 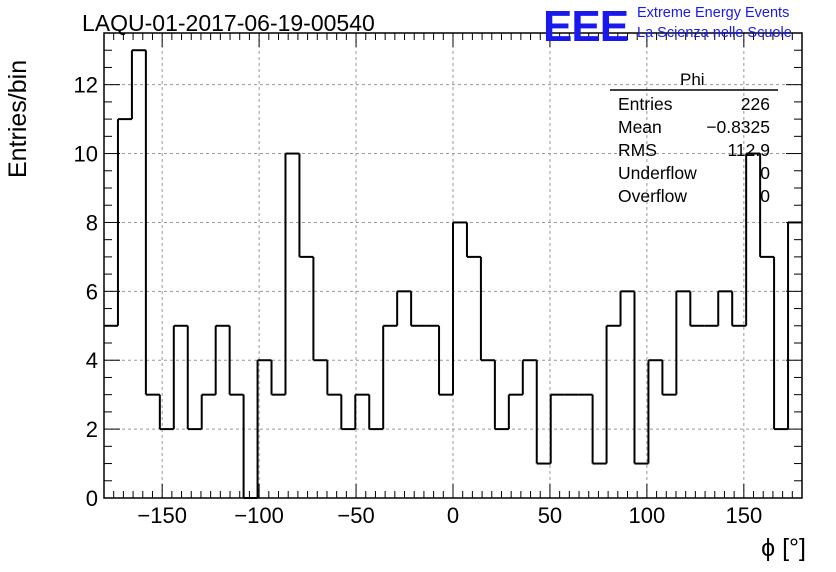 What do you see at coordinates (86, 154) in the screenshot?
I see `y-tick-label: 10` at bounding box center [86, 154].